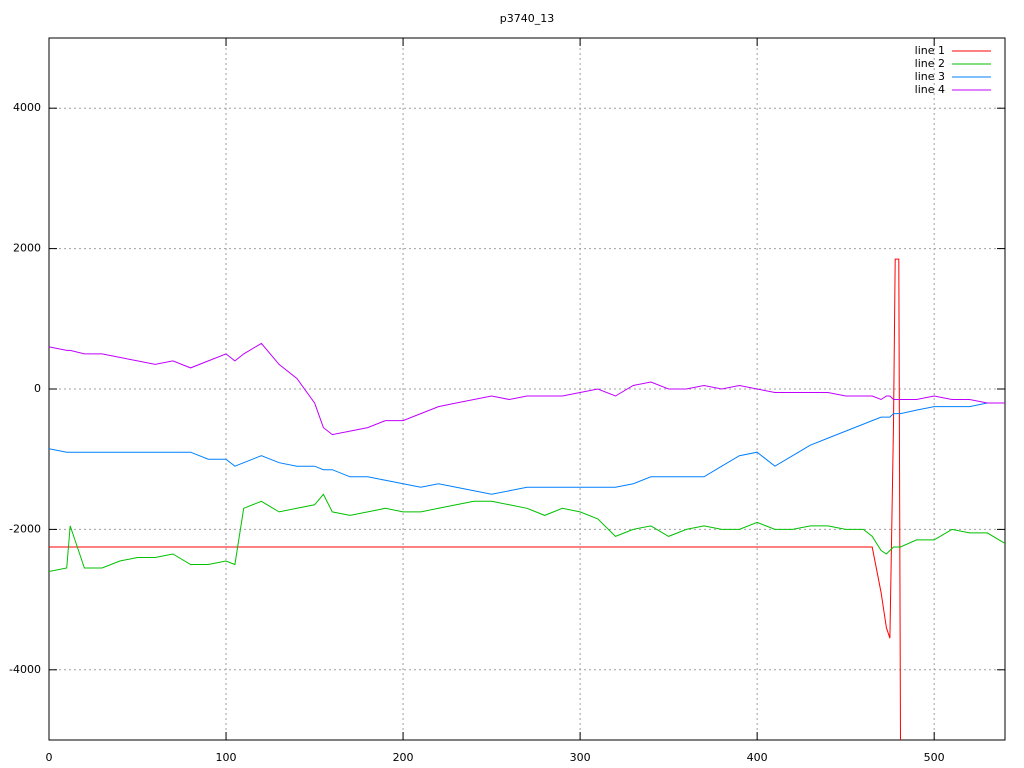  Describe the element at coordinates (527, 18) in the screenshot. I see `chart-title: p3740_13` at that location.